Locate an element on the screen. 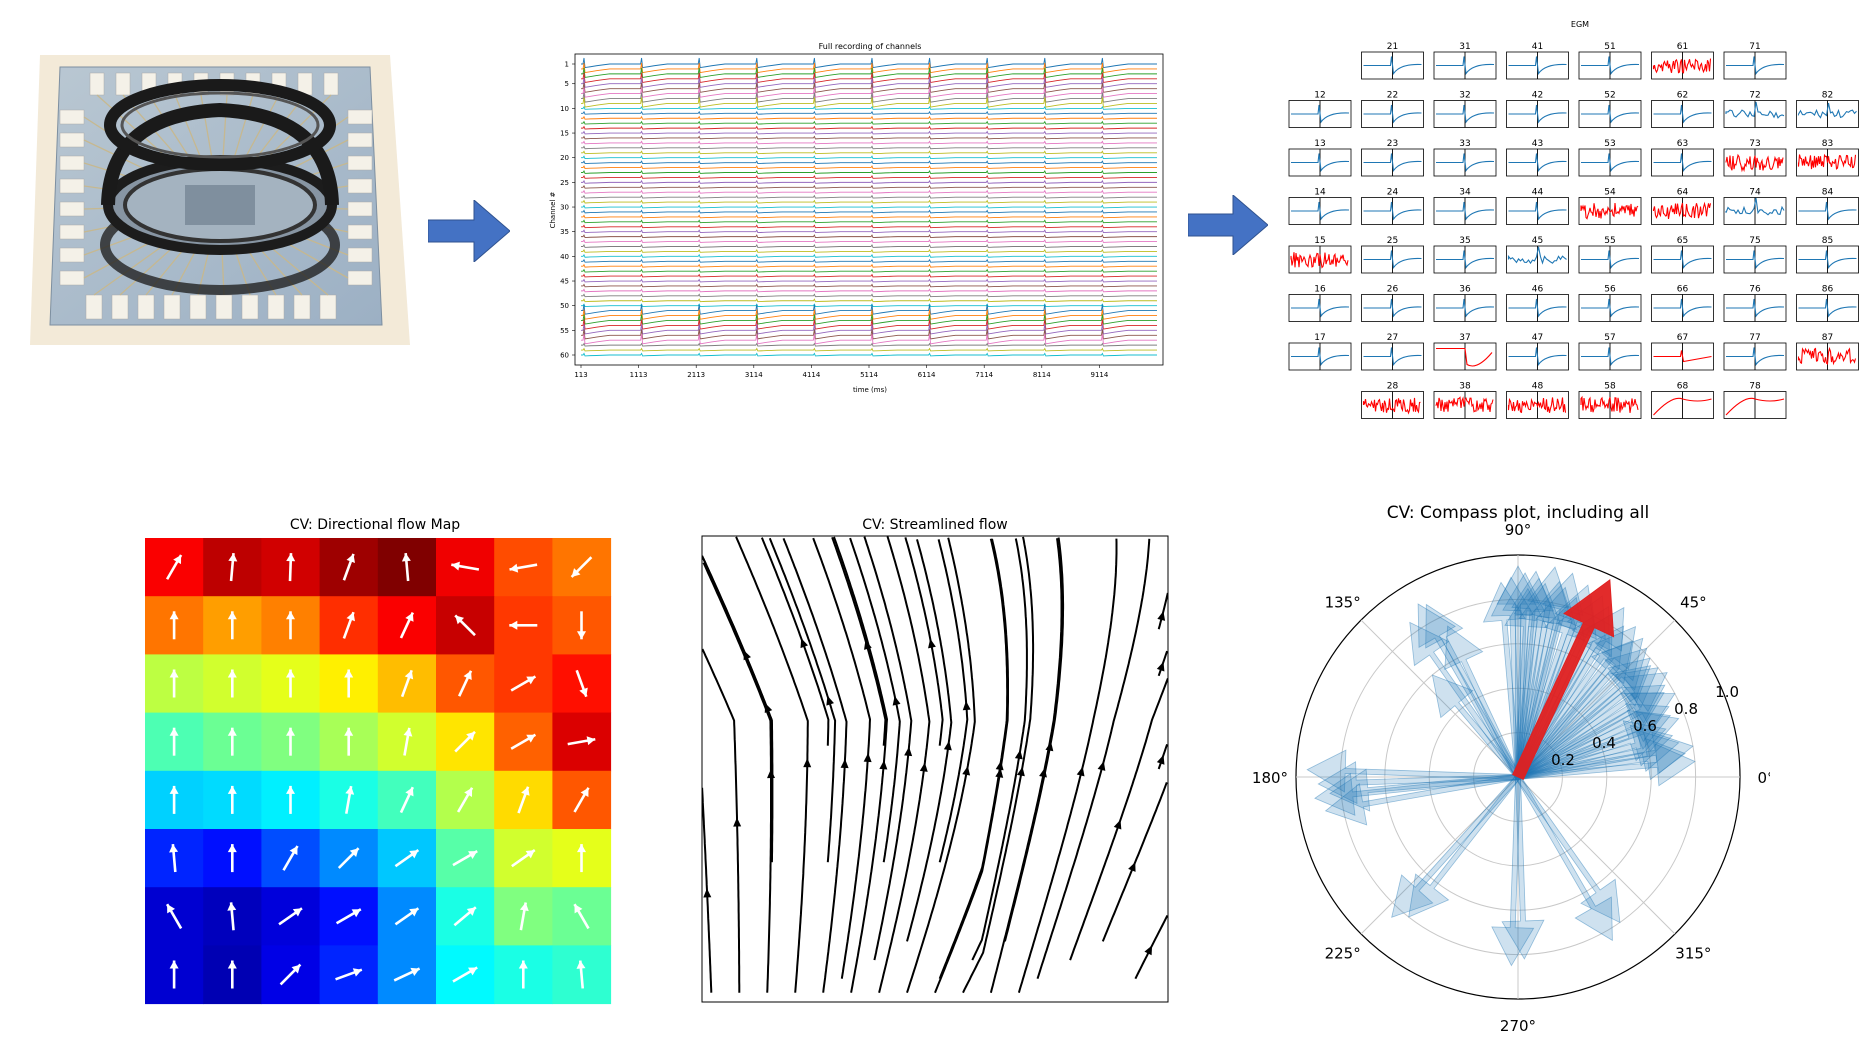 The image size is (1872, 1042). streamline-frame is located at coordinates (935, 769).